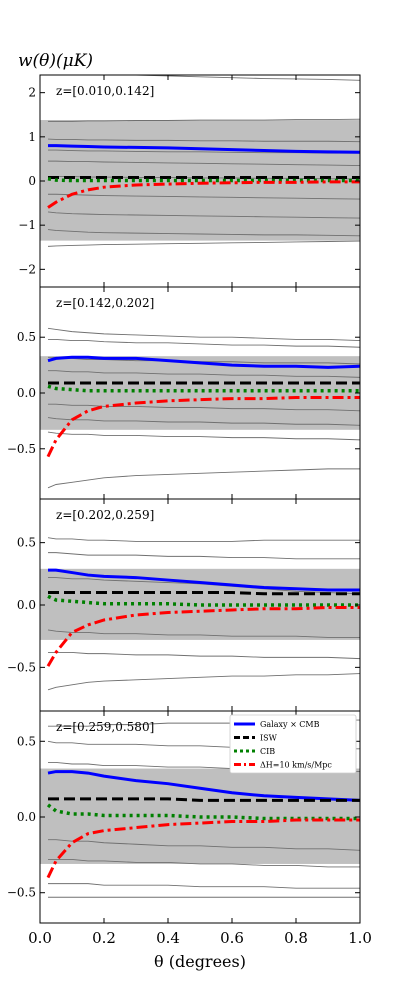  What do you see at coordinates (200, 938) in the screenshot?
I see `x-tick-labels: 0.0 0.2 0.4 0.6 0.8 1.0` at bounding box center [200, 938].